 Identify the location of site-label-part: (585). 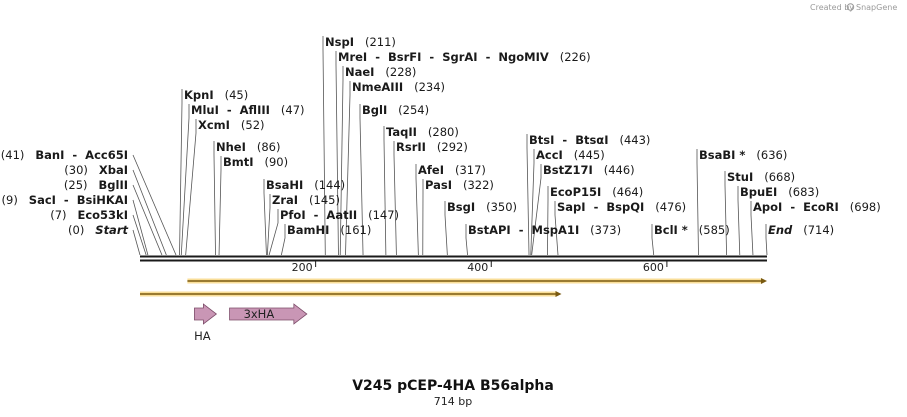
(709, 230).